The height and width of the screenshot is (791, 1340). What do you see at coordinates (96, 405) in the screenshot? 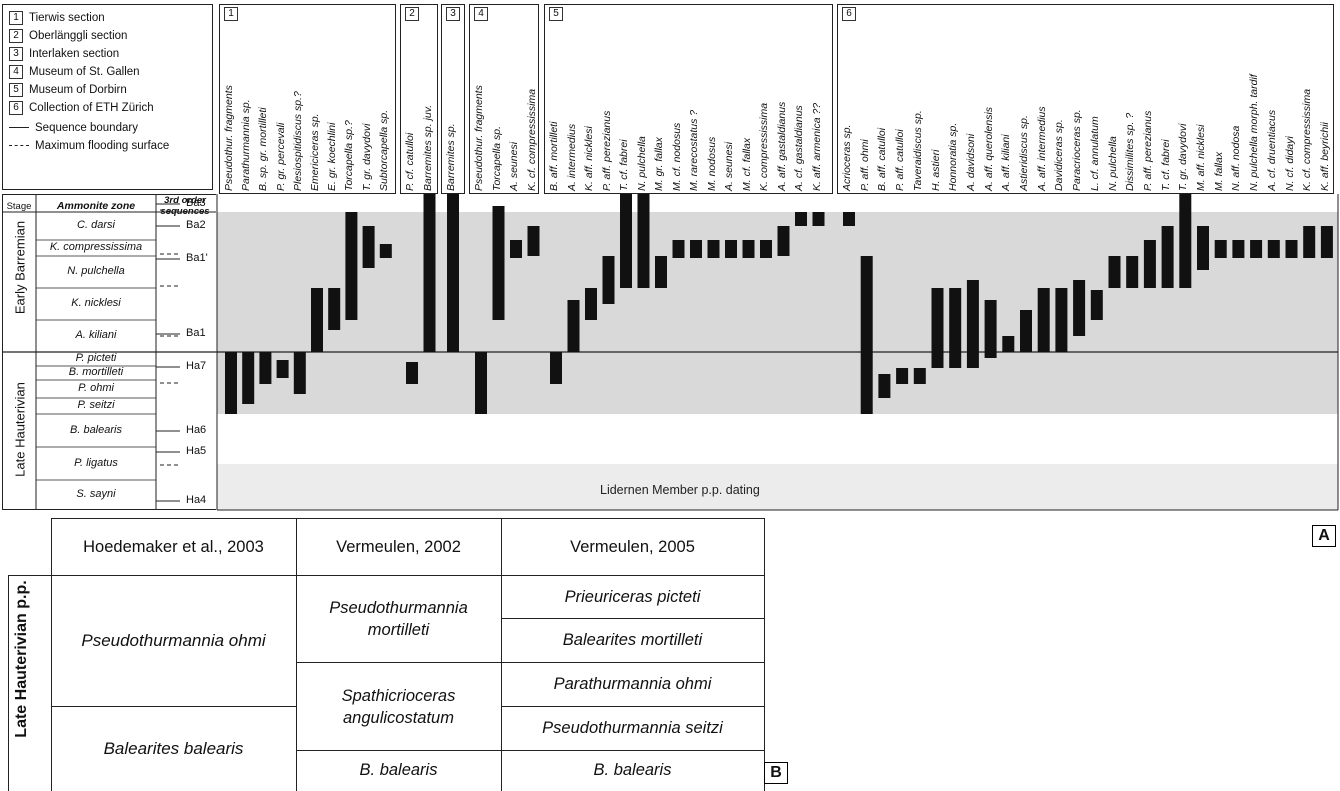
I see `zone-label: P. seitzi` at bounding box center [96, 405].